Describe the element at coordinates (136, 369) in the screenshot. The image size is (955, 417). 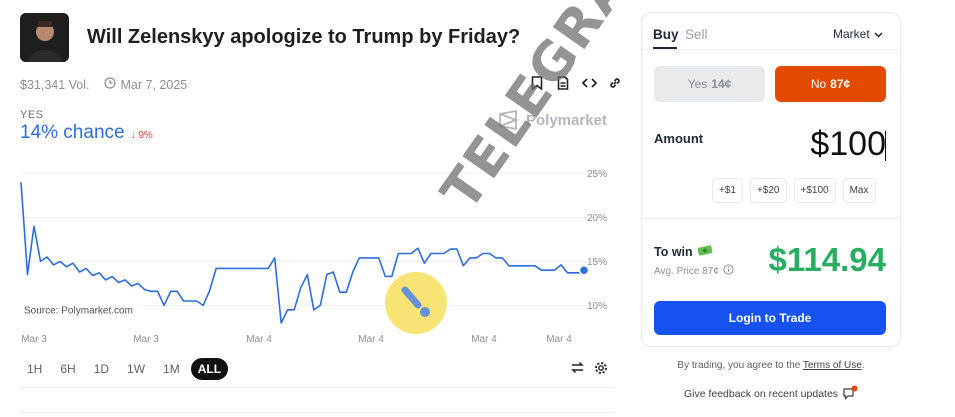
I see `timeframe-1w: 1W` at that location.